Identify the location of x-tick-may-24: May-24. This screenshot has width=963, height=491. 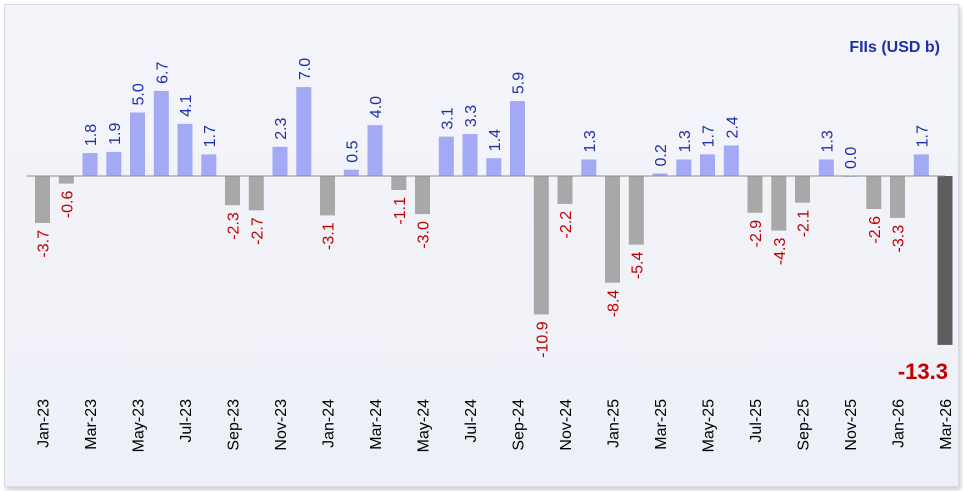
(424, 425).